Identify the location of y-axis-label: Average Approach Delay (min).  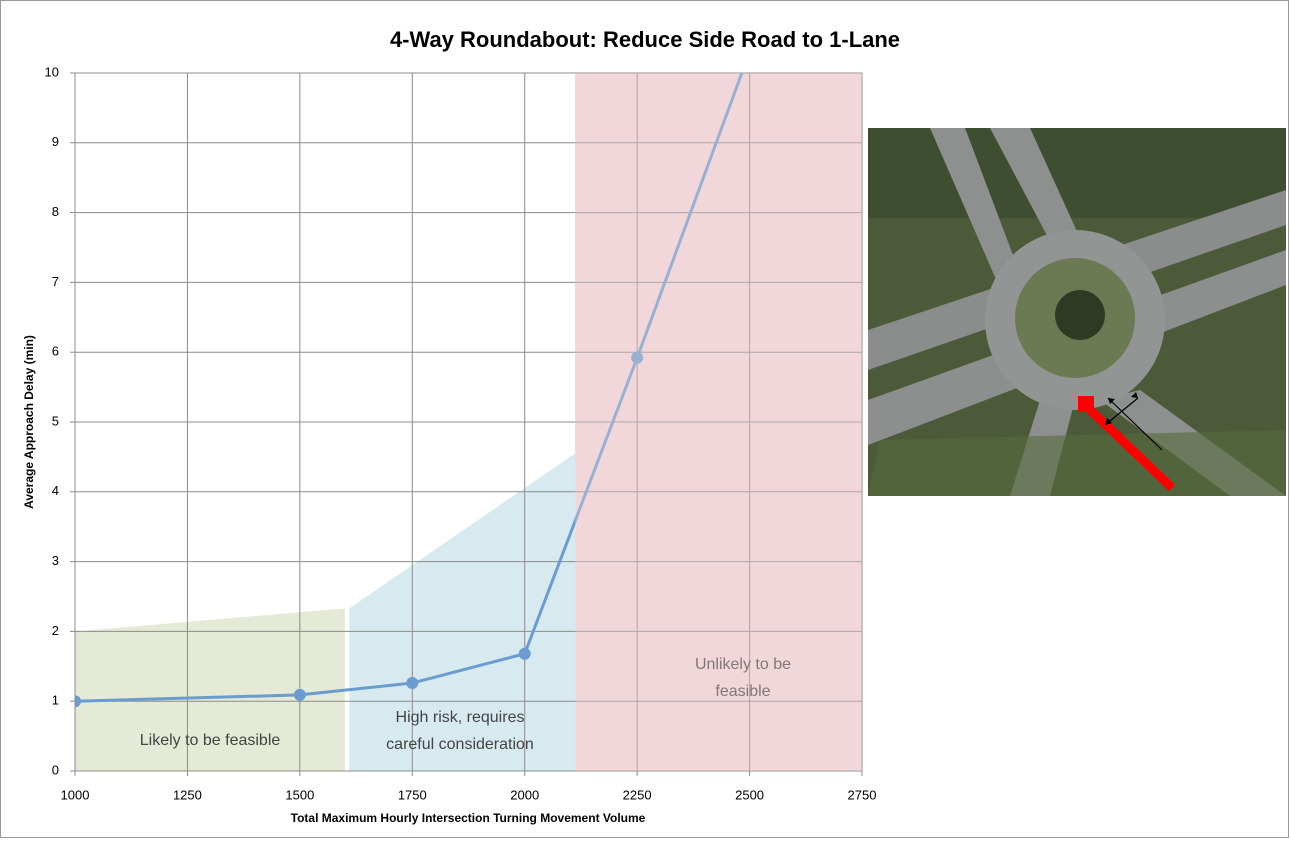
(29, 422).